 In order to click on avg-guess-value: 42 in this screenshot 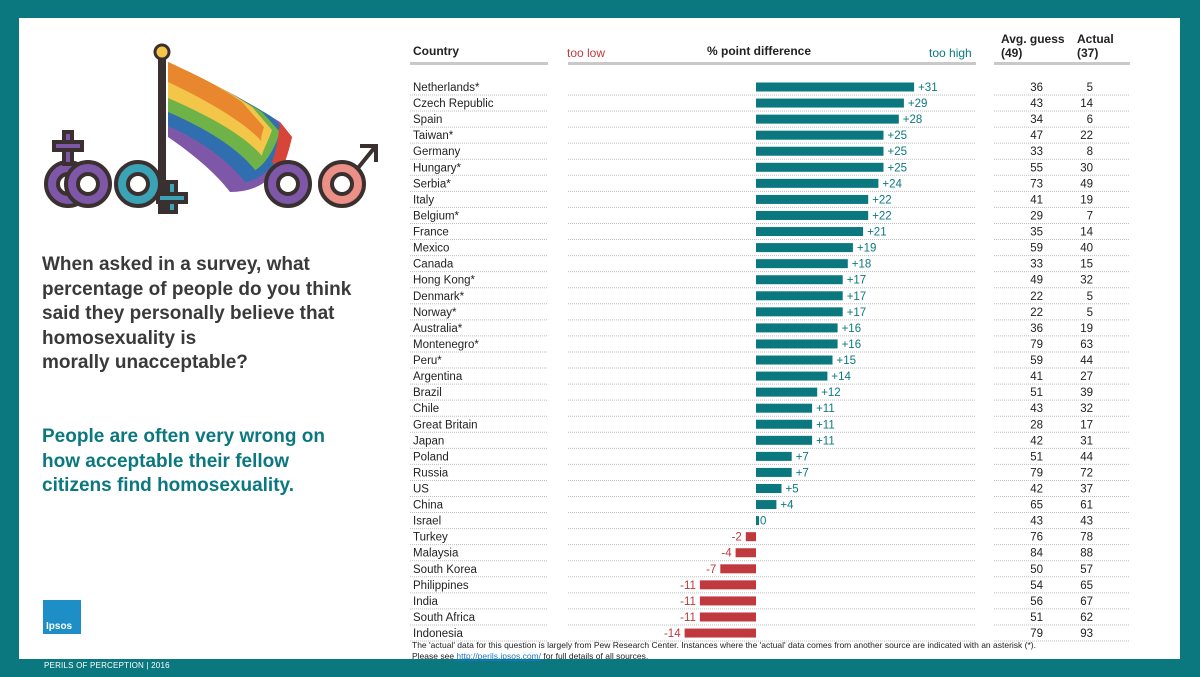, I will do `click(1036, 490)`.